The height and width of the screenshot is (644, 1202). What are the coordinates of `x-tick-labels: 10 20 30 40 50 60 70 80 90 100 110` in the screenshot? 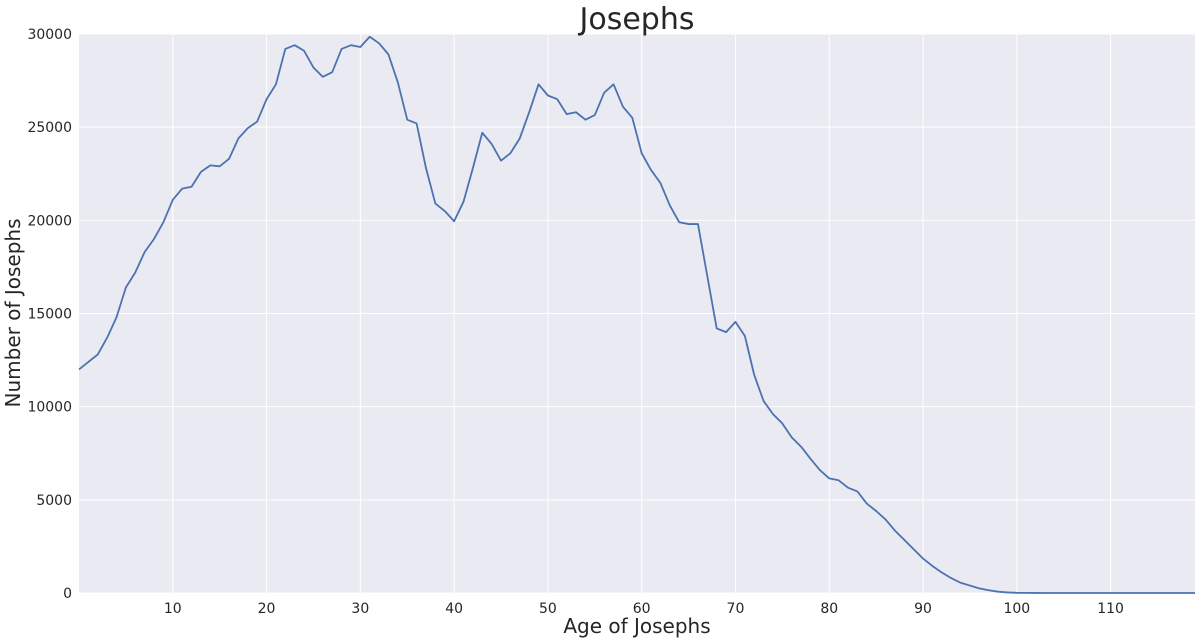 It's located at (644, 609).